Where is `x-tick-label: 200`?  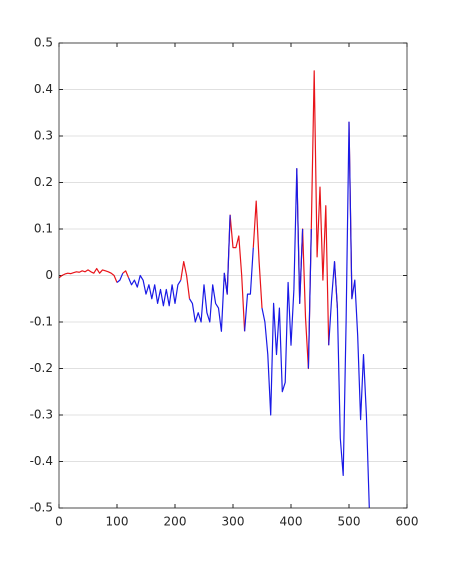
x-tick-label: 200 is located at coordinates (175, 522).